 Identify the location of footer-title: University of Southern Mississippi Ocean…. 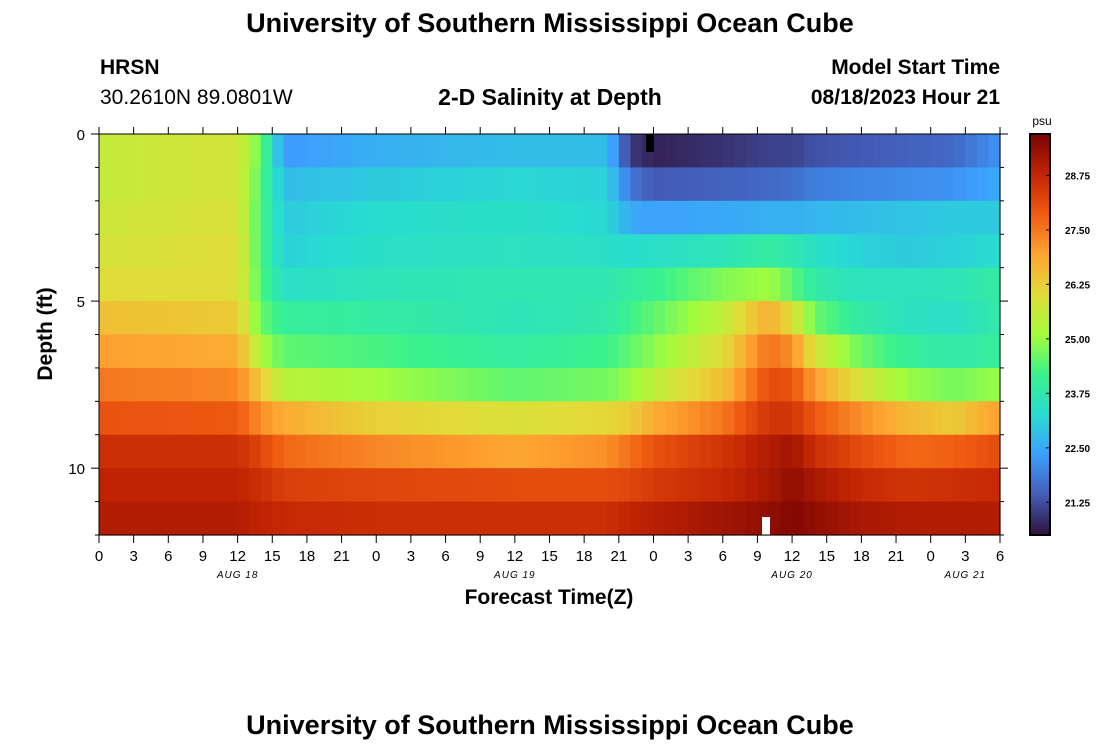
(550, 725).